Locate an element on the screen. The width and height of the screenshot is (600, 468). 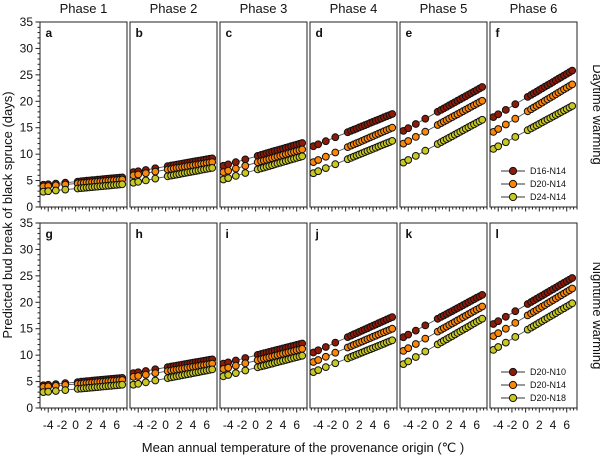
legend-label-D20-N10: D20-N10 is located at coordinates (548, 372).